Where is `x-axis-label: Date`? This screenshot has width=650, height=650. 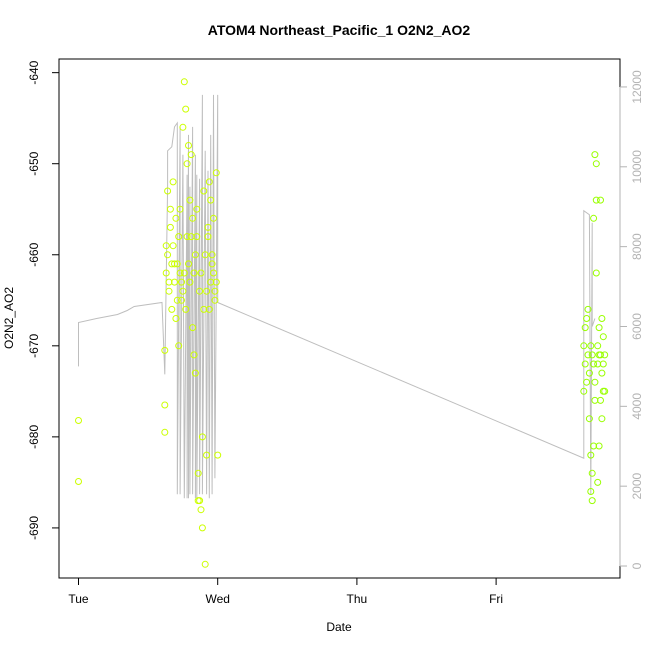
x-axis-label: Date is located at coordinates (339, 627).